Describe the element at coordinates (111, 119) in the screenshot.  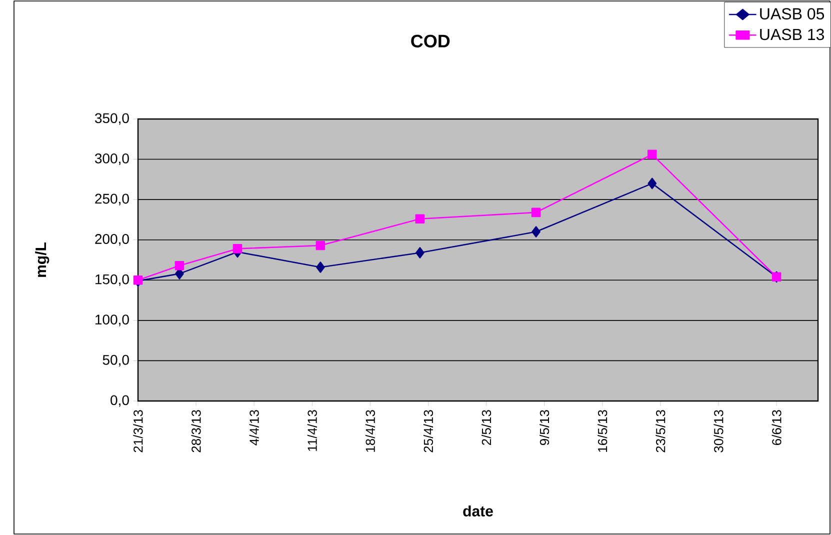
I see `y-tick-label: 350,0` at that location.